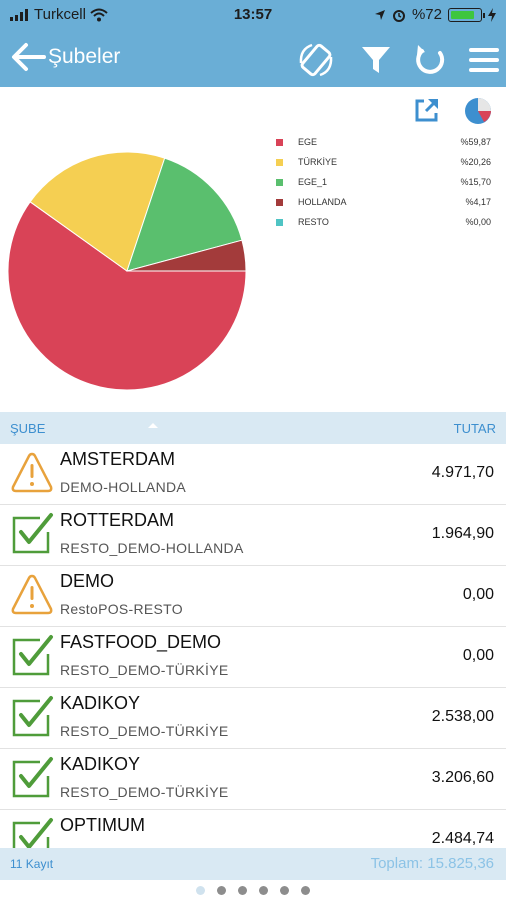  Describe the element at coordinates (475, 142) in the screenshot. I see `legend-value: %59,87` at that location.